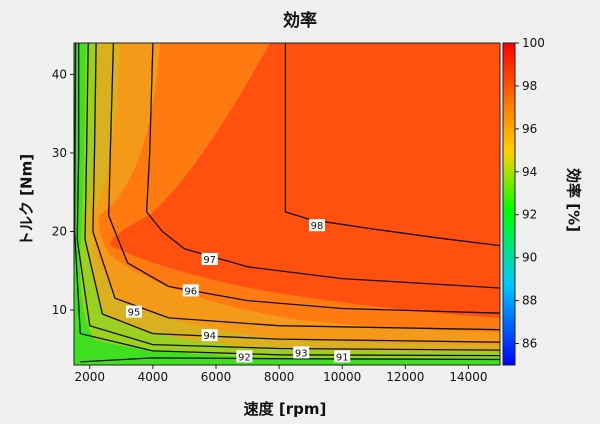 The height and width of the screenshot is (424, 600). Describe the element at coordinates (59, 231) in the screenshot. I see `y-tick-label: 20` at that location.